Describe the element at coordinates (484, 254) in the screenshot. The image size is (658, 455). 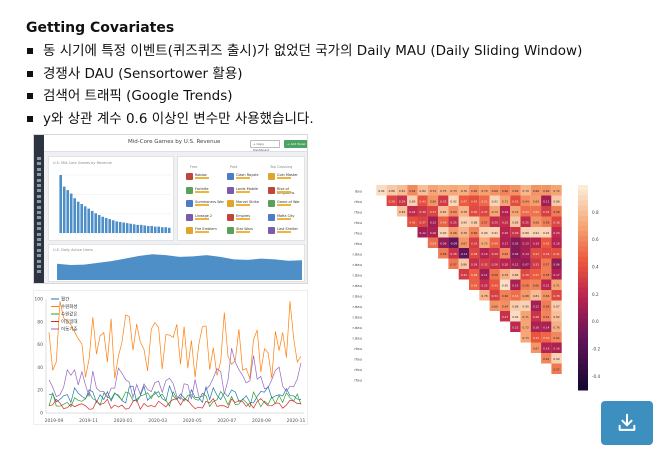
I see `cell-value: 0.19` at that location.